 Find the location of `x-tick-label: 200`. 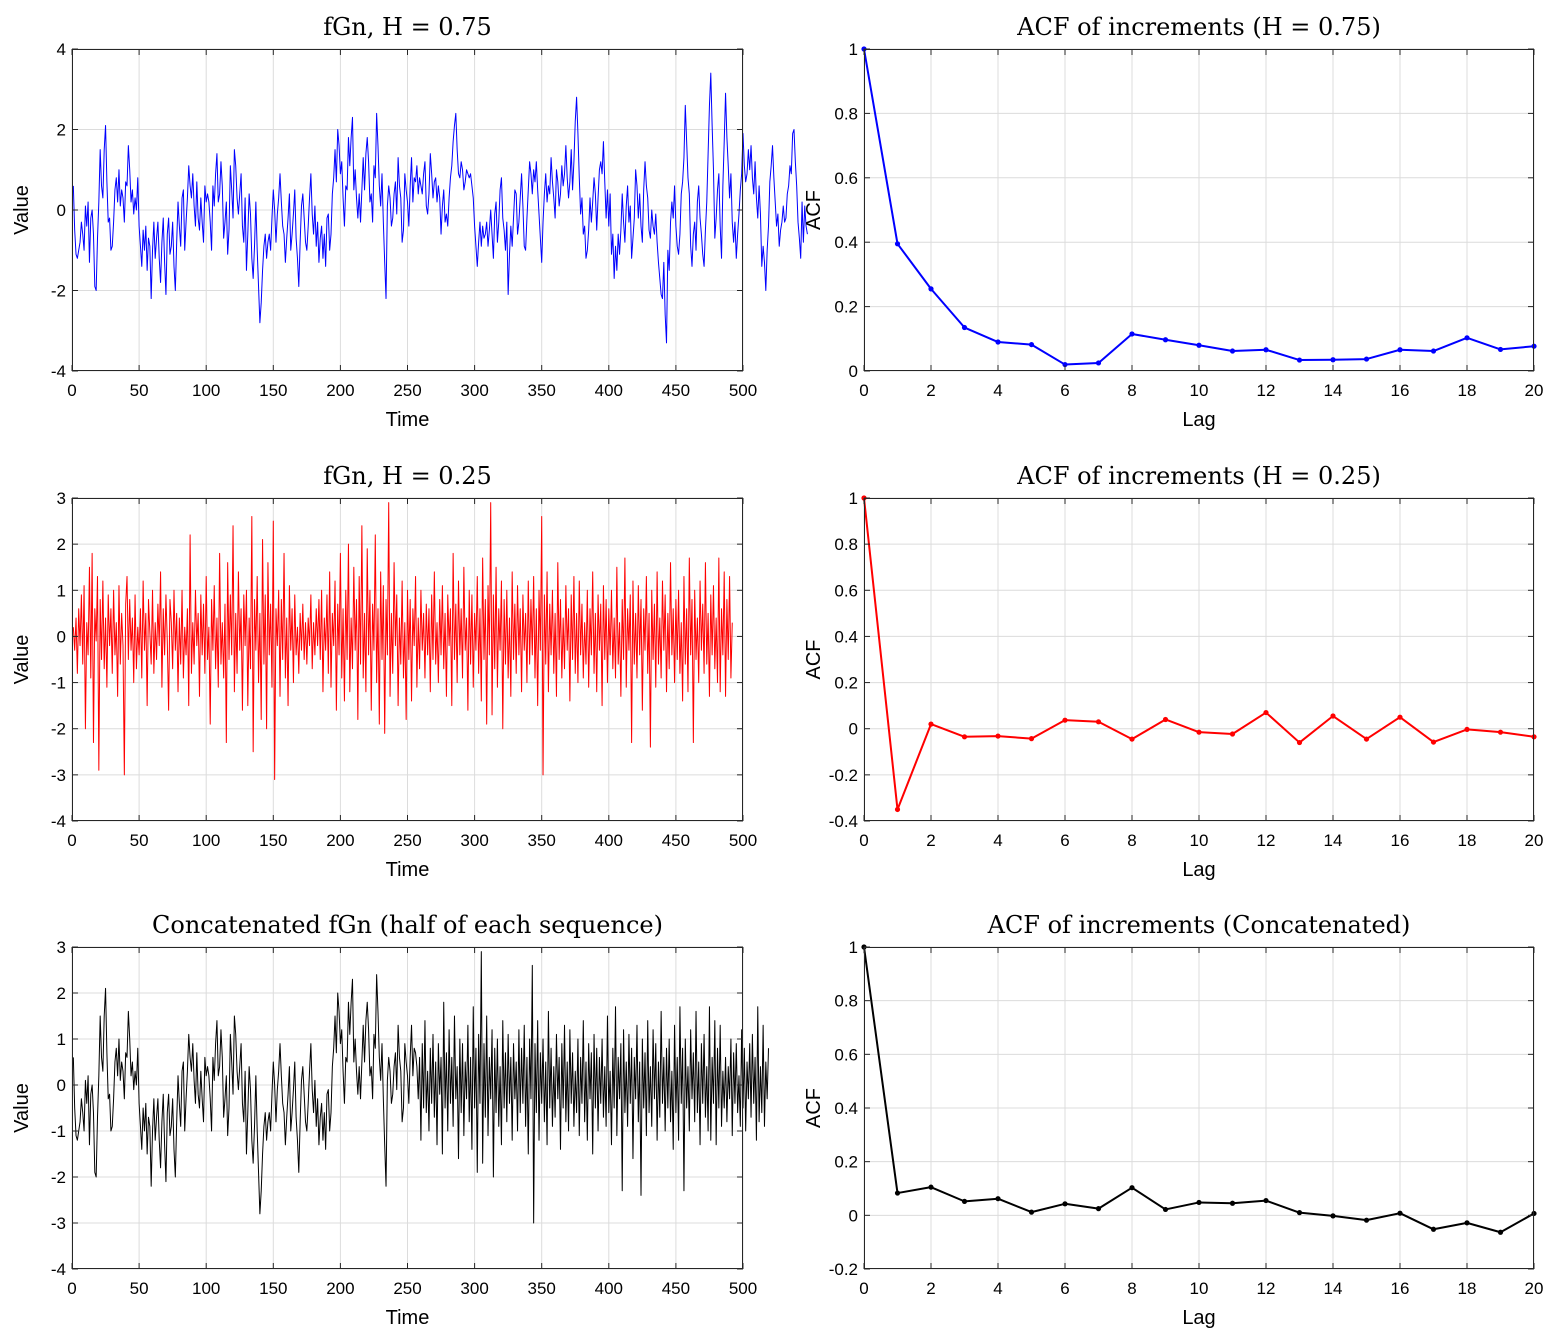

x-tick-label: 200 is located at coordinates (340, 1288).